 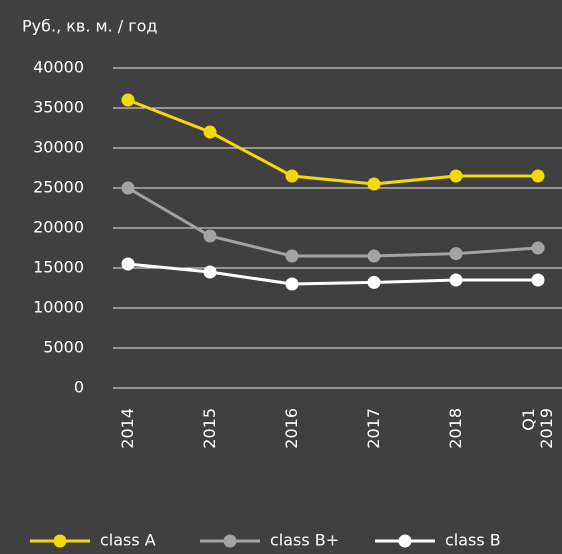 I want to click on x-tick-label: 2017, so click(x=373, y=428).